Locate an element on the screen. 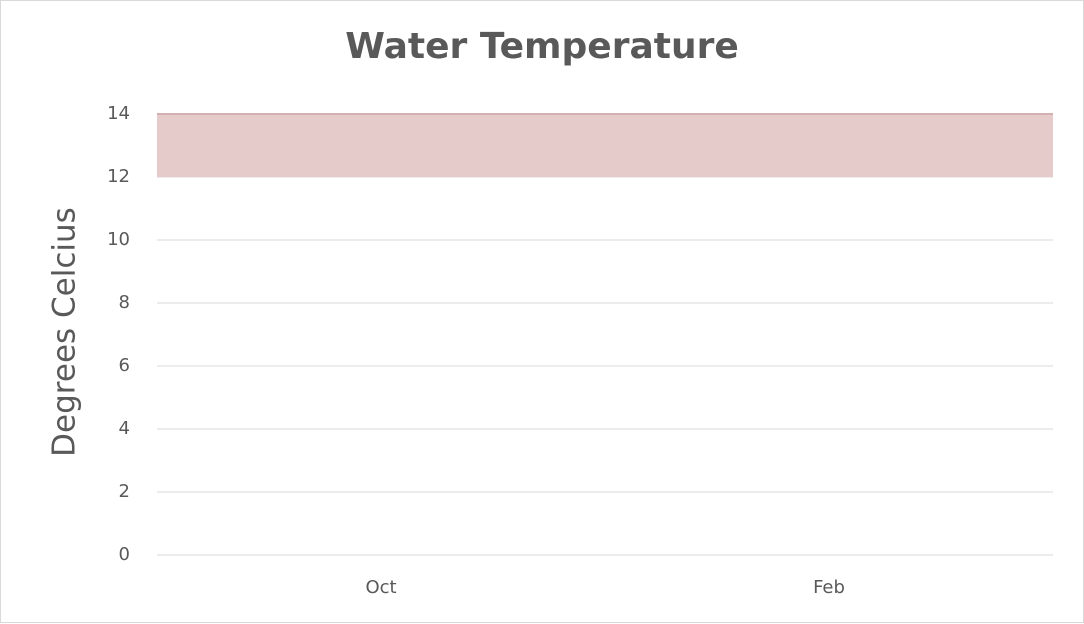 The height and width of the screenshot is (624, 1084). y-tick-label: 8 is located at coordinates (124, 302).